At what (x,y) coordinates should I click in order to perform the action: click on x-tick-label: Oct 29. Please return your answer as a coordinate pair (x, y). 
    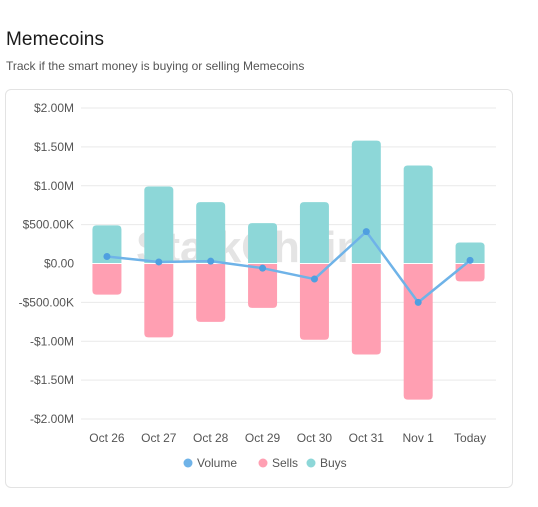
    Looking at the image, I should click on (263, 438).